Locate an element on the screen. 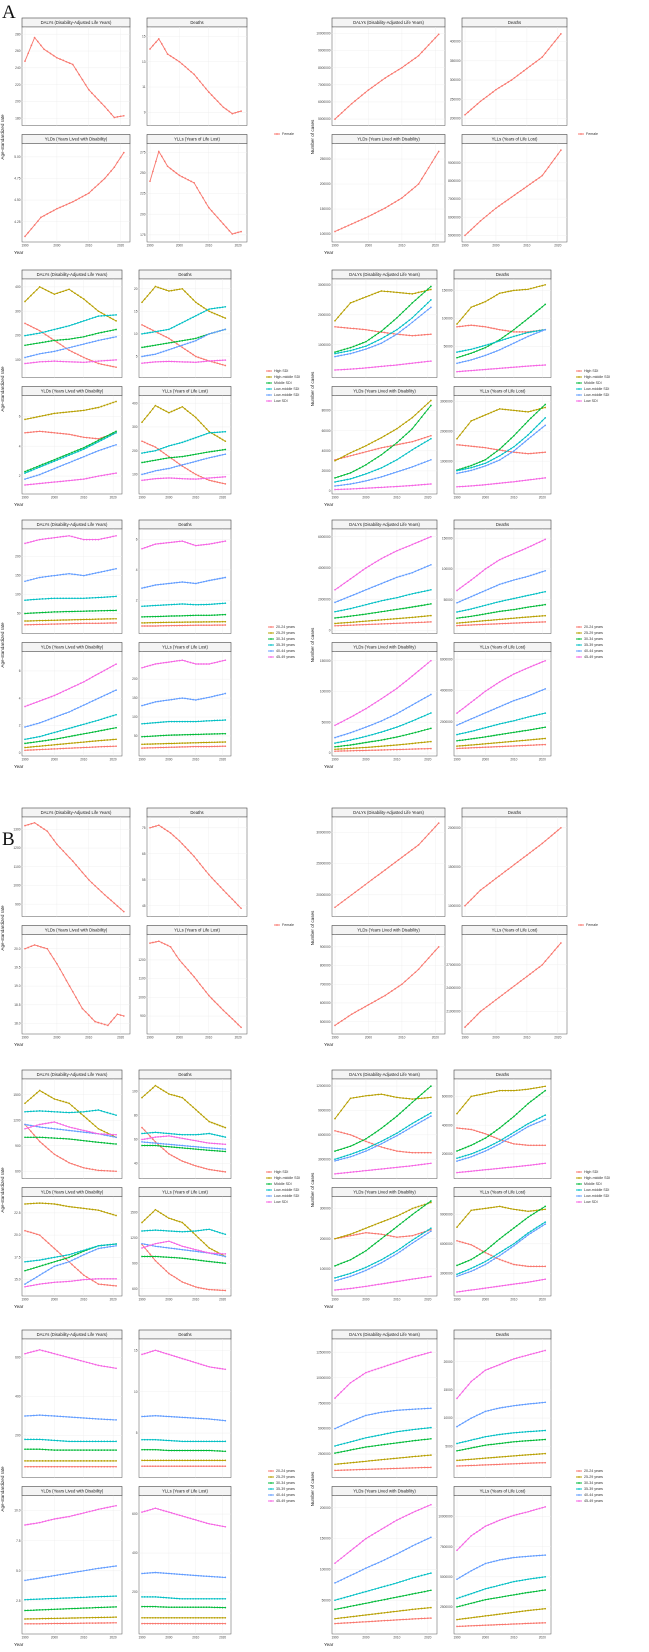  y-tick-label: 50000 is located at coordinates (448, 600).